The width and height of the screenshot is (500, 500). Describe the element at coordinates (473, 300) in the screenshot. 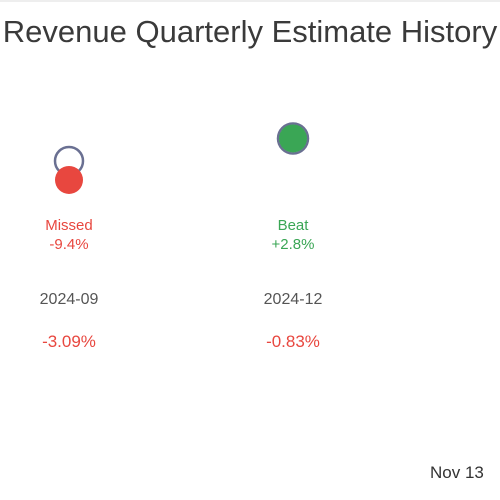

I see `quarter-period-label: 20` at that location.